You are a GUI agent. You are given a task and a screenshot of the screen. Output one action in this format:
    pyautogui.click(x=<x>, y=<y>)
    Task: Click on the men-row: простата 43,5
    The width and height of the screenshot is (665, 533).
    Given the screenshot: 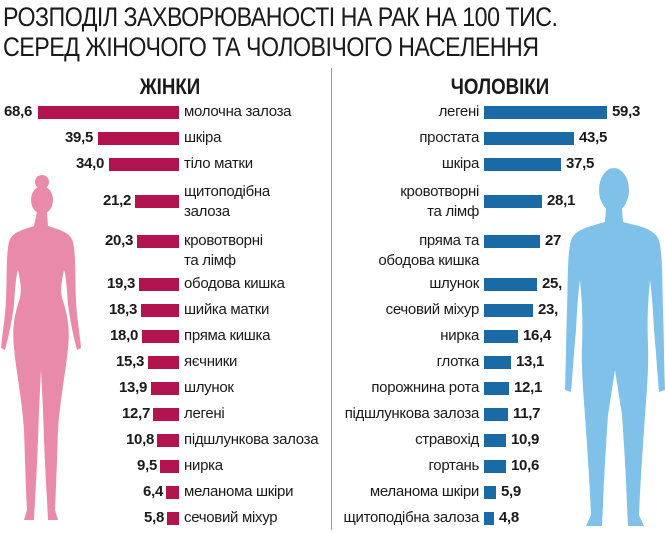 What is the action you would take?
    pyautogui.click(x=500, y=138)
    